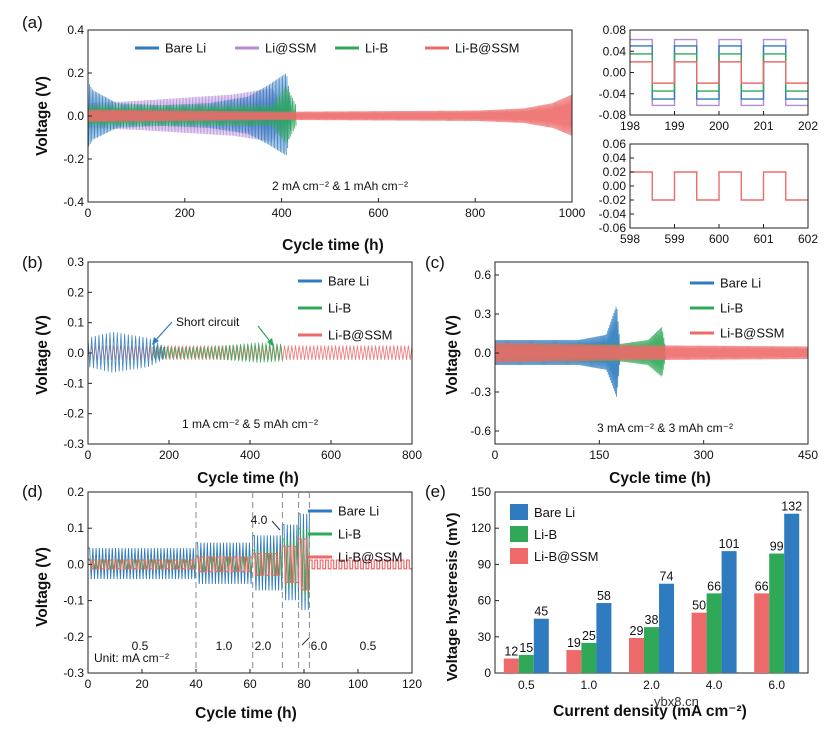 The height and width of the screenshot is (731, 831). Describe the element at coordinates (224, 646) in the screenshot. I see `current-density-label: 1.0` at that location.